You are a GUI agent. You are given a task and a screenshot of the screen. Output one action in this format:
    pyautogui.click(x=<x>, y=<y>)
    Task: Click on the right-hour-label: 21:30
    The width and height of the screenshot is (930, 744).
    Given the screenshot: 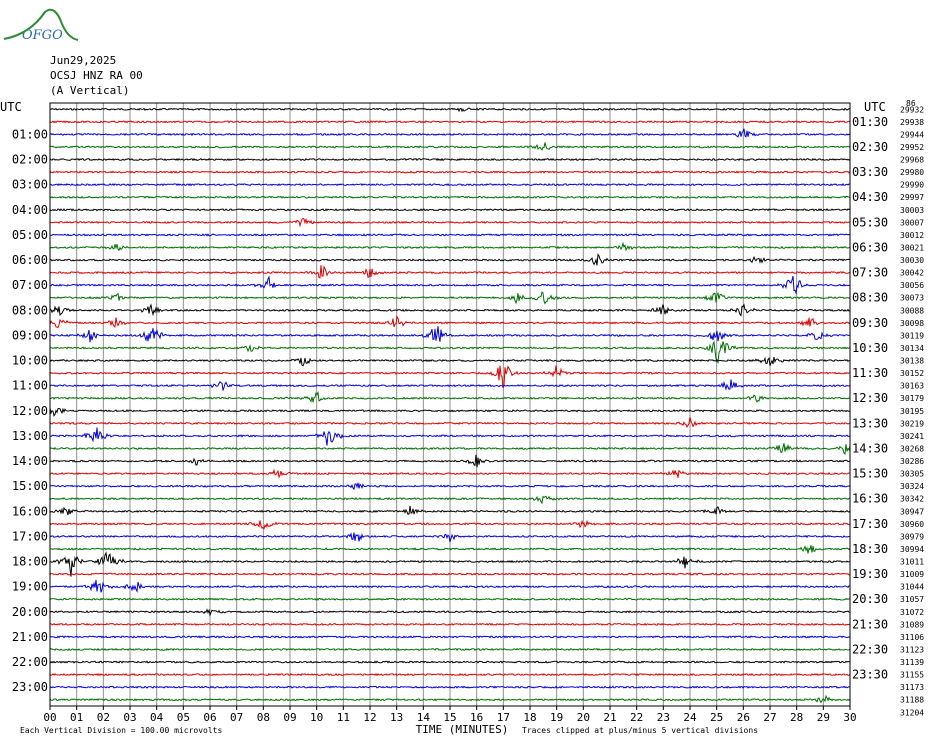 What is the action you would take?
    pyautogui.click(x=870, y=624)
    